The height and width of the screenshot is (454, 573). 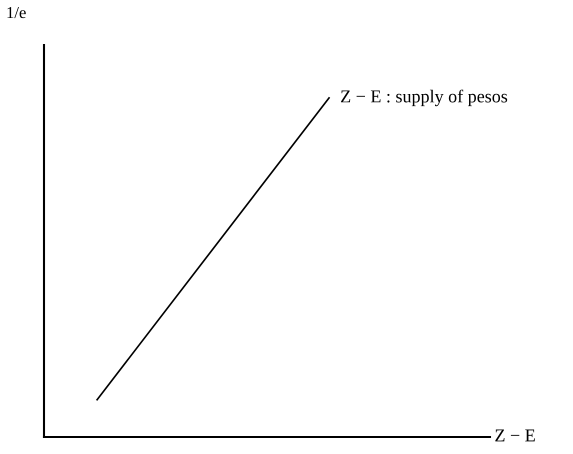 What do you see at coordinates (424, 98) in the screenshot?
I see `annotation: Z − E : supply of pesos` at bounding box center [424, 98].